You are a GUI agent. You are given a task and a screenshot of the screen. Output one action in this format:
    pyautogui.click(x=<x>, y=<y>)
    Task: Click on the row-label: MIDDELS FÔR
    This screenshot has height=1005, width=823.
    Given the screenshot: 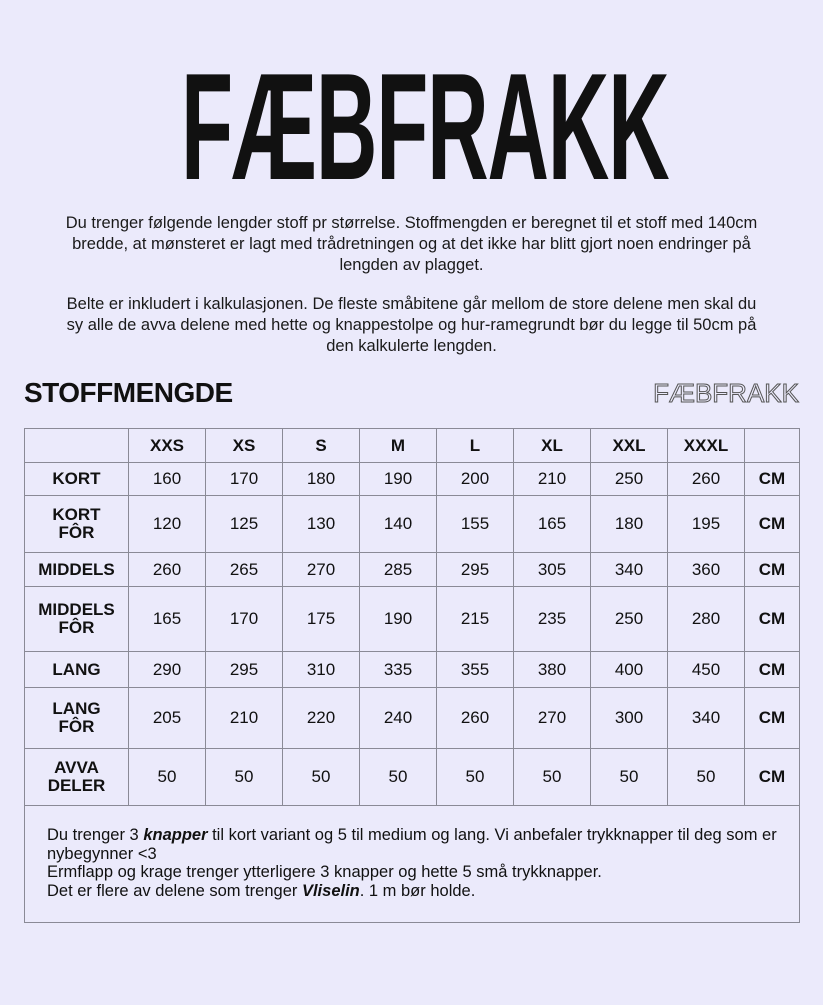 What is the action you would take?
    pyautogui.click(x=76, y=619)
    